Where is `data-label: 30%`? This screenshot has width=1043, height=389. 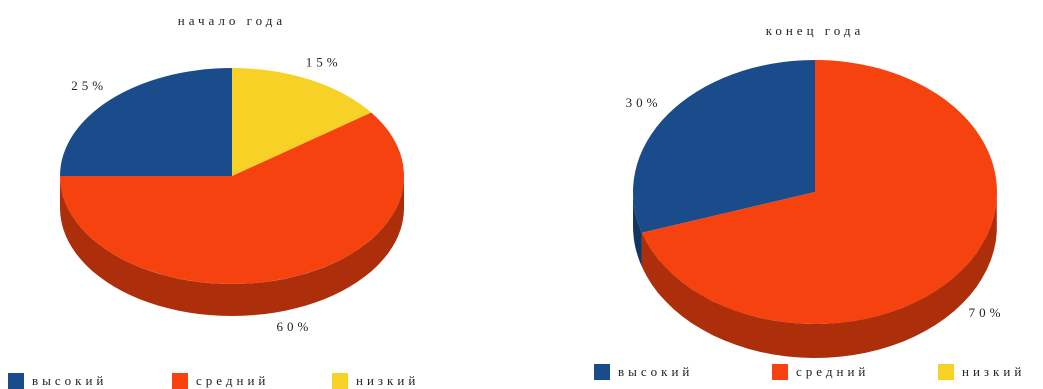
data-label: 30% is located at coordinates (644, 102).